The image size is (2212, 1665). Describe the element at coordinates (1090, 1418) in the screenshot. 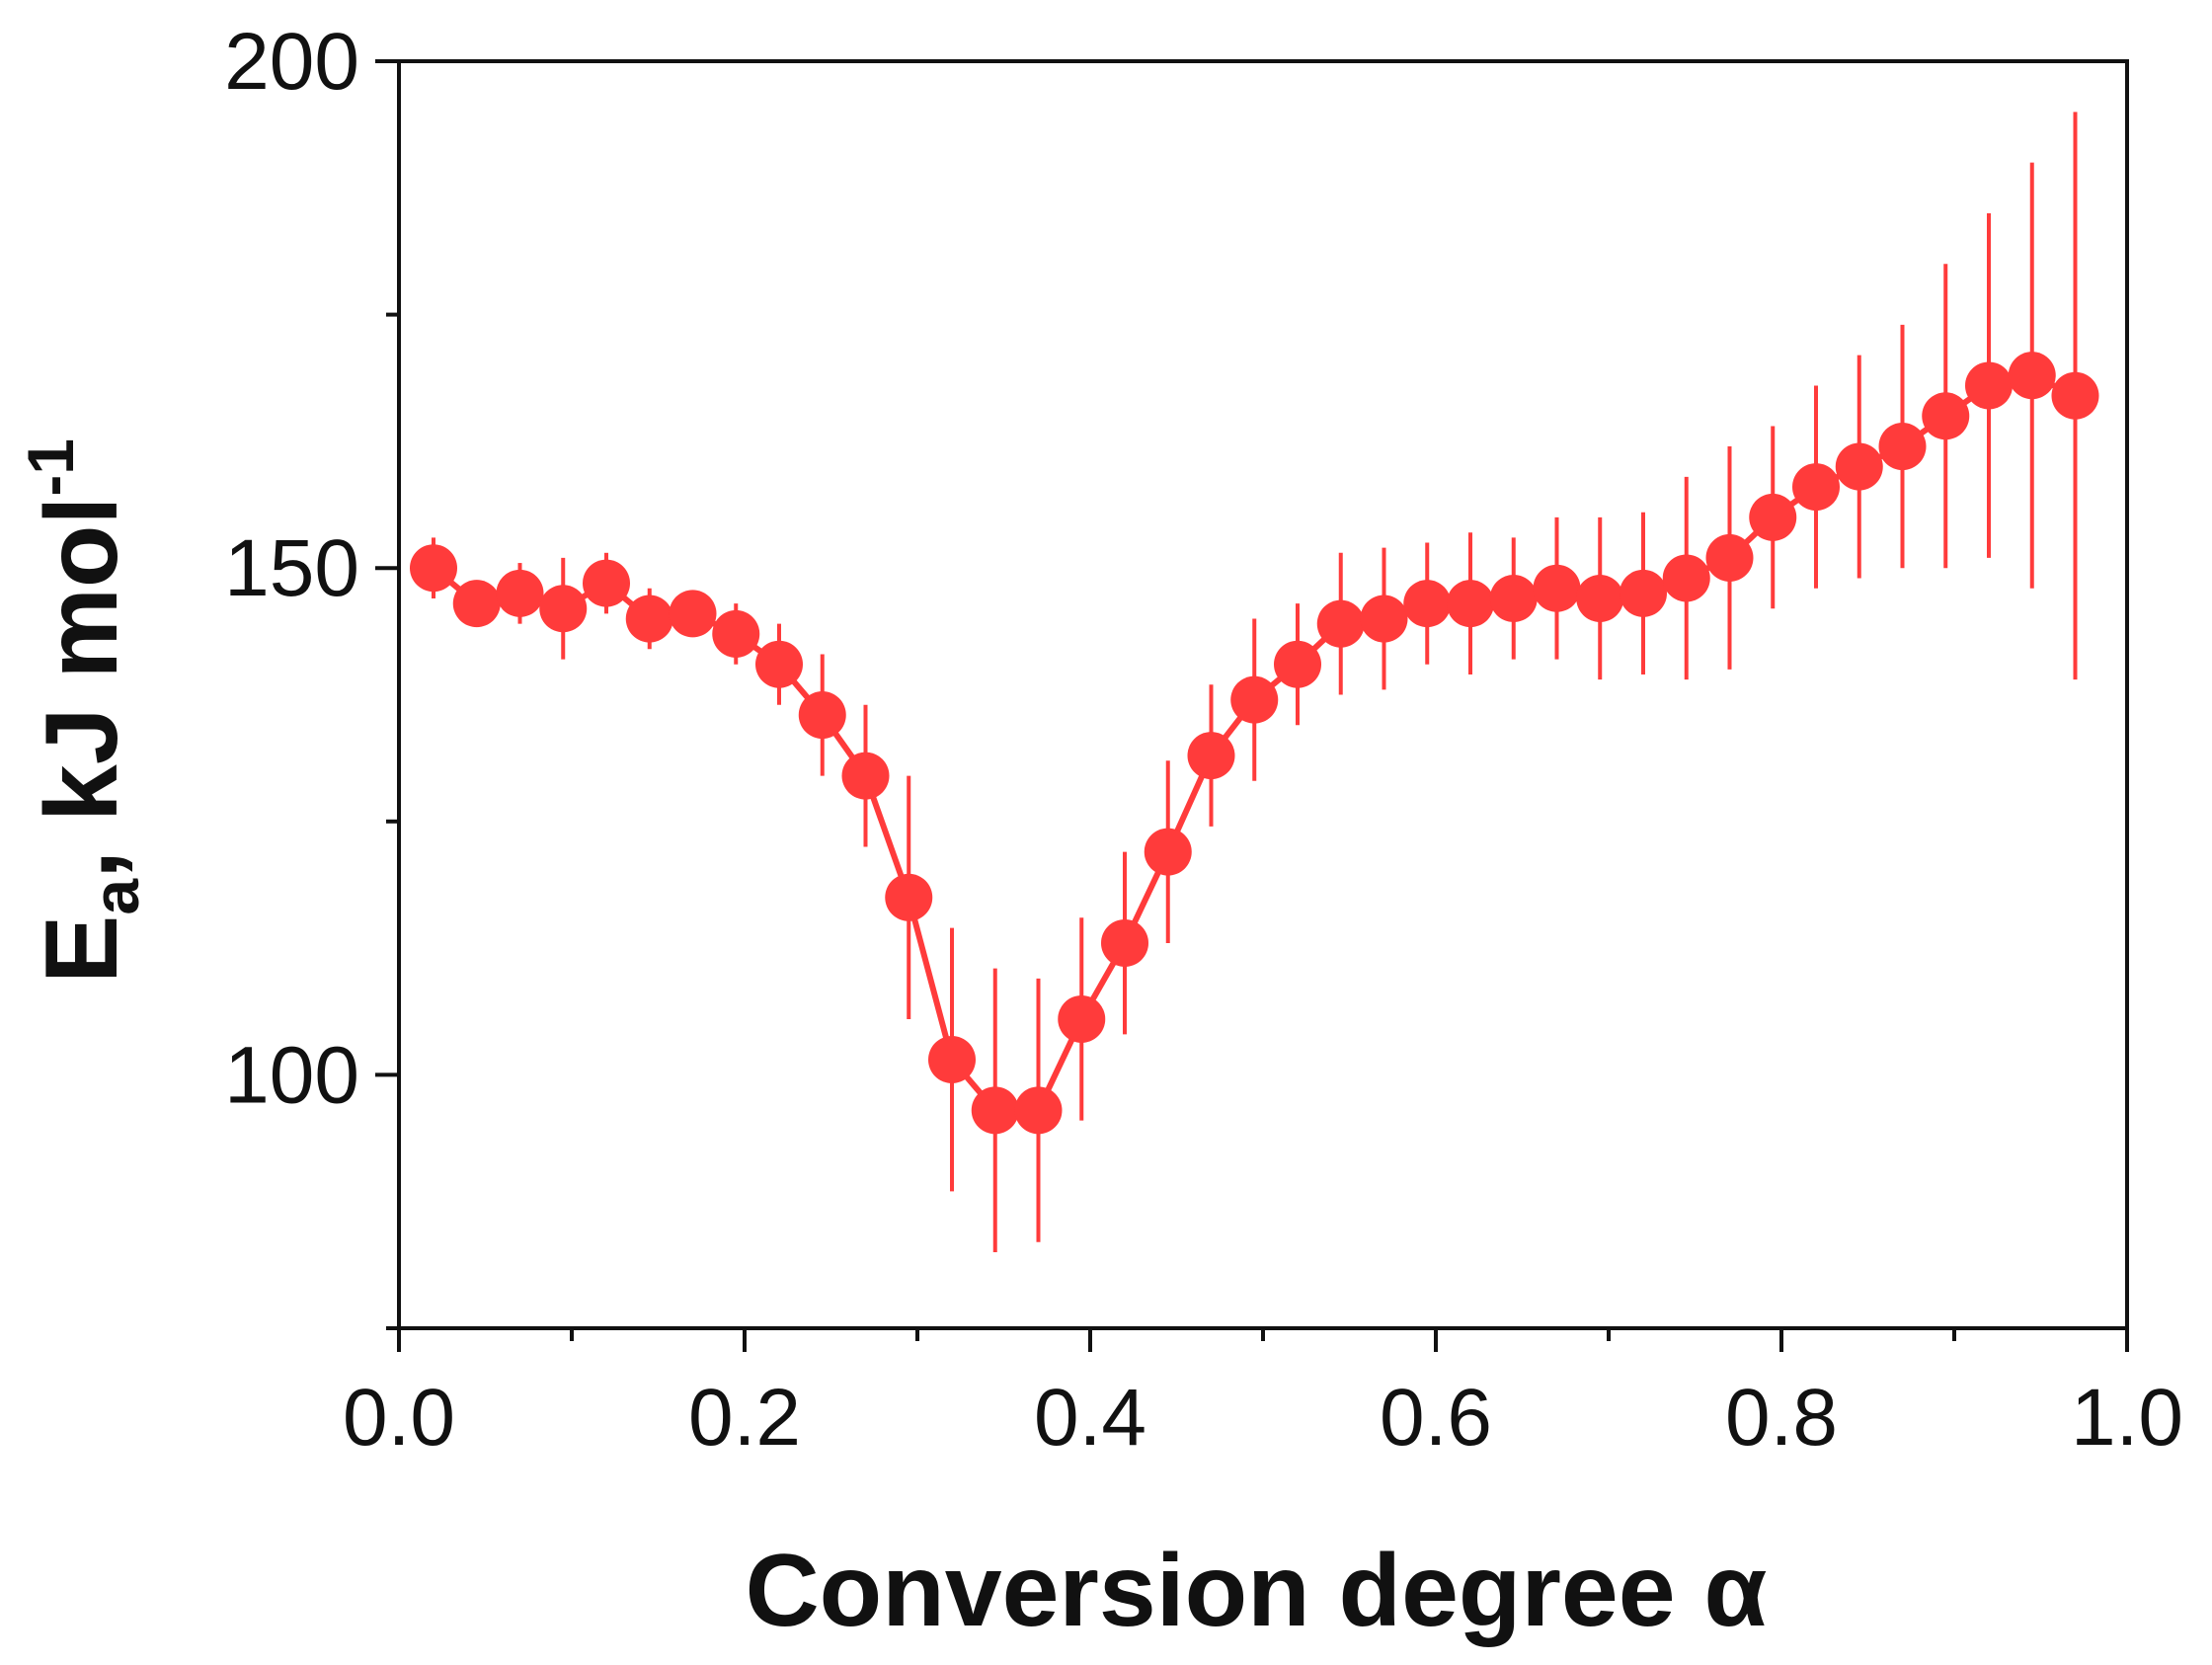

I see `x-tick-label: 0.4` at that location.